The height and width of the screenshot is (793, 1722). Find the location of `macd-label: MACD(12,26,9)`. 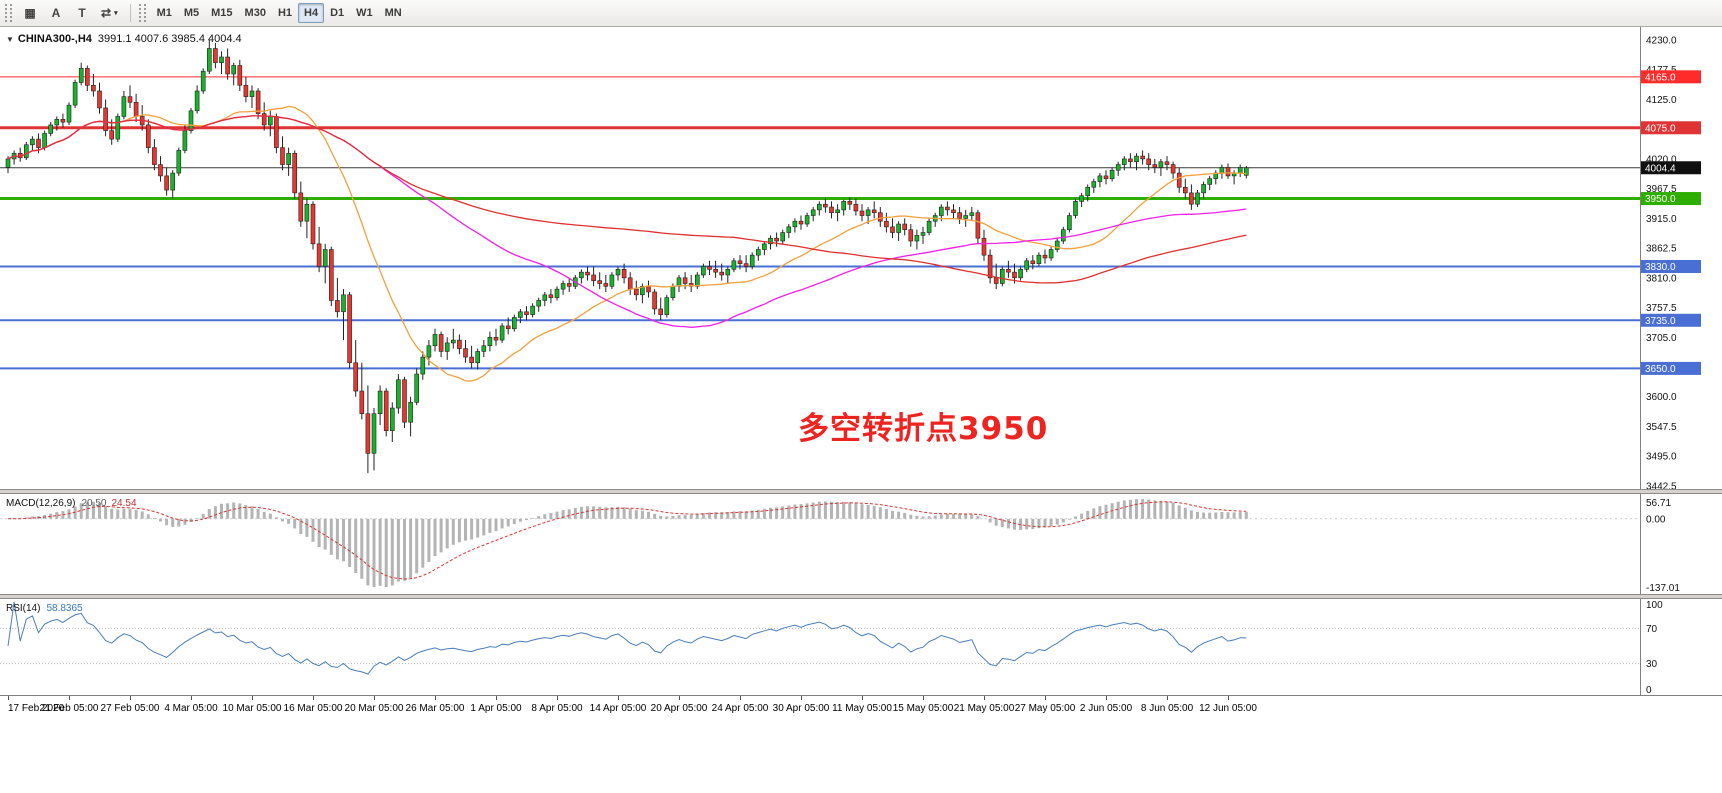

macd-label: MACD(12,26,9) is located at coordinates (41, 503).